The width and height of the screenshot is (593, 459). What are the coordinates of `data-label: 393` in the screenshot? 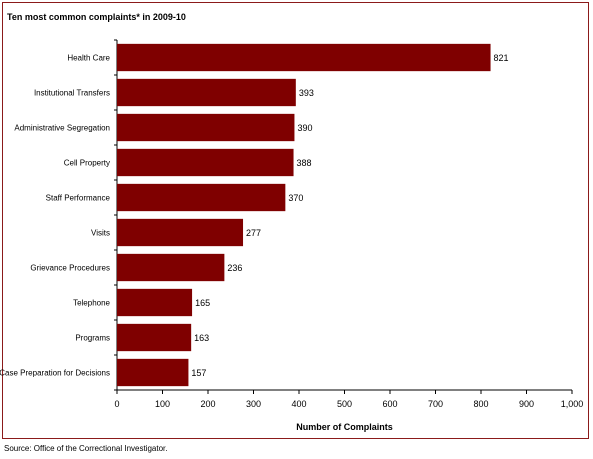 It's located at (306, 93).